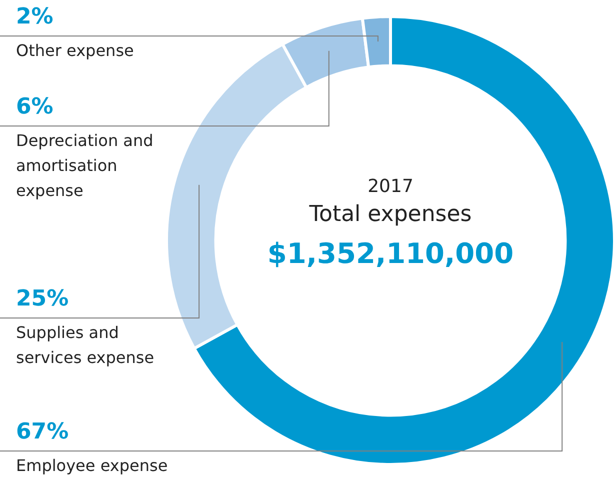 The width and height of the screenshot is (616, 481). I want to click on text: $1,352,110,000, so click(390, 253).